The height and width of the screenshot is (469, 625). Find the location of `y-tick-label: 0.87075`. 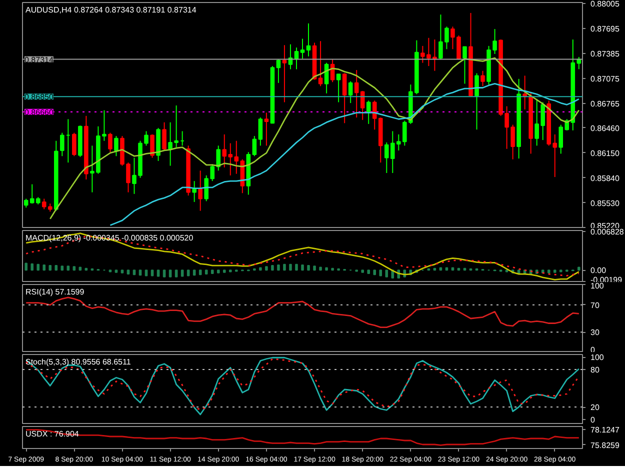

y-tick-label: 0.87075 is located at coordinates (605, 79).